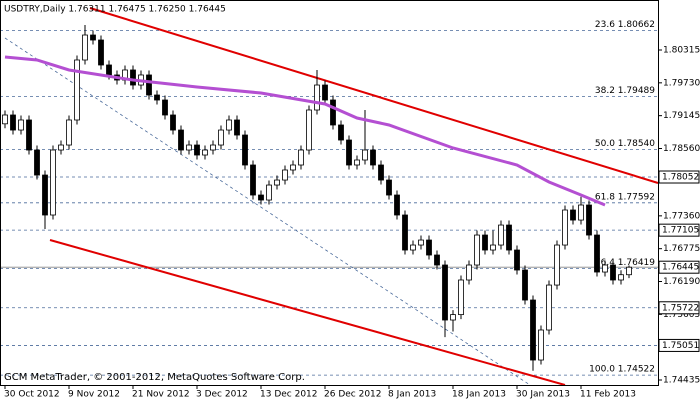 Image resolution: width=700 pixels, height=402 pixels. I want to click on y-tick-label: 1.76190, so click(681, 282).